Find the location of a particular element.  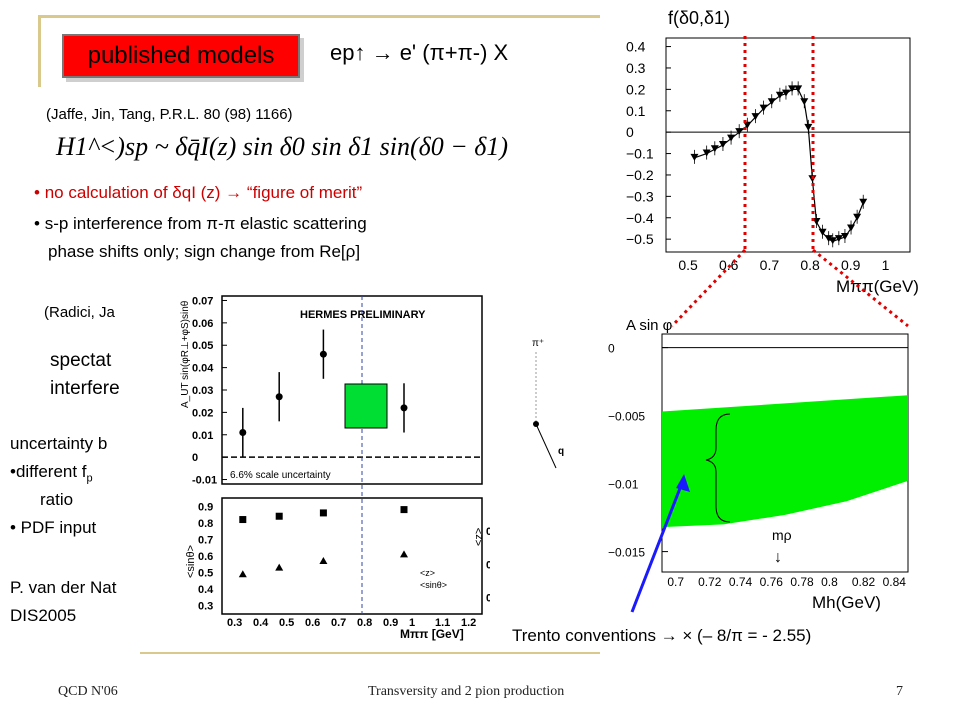

badge-label: published models is located at coordinates (181, 55).